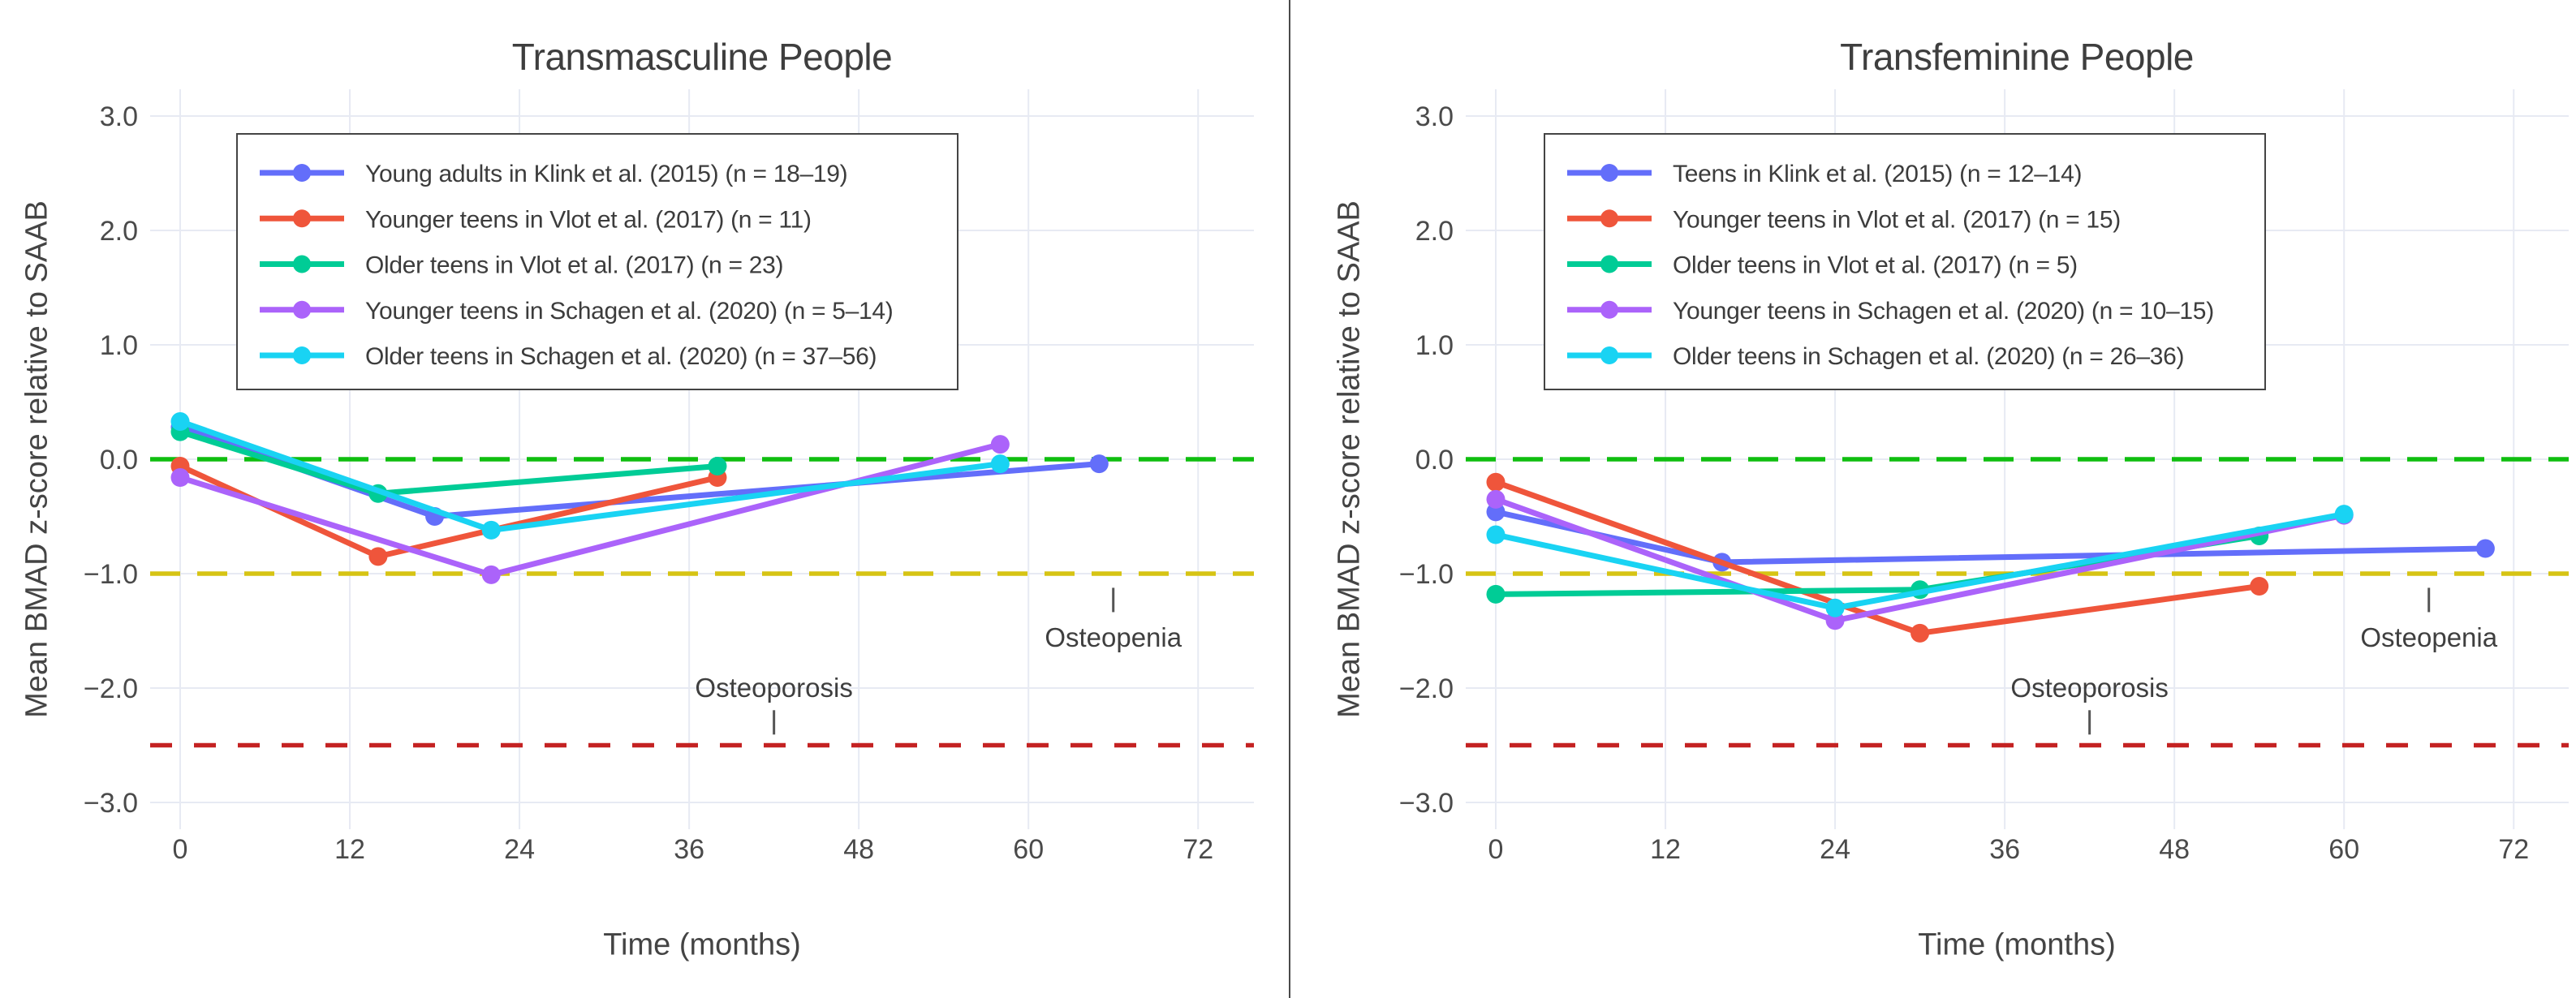 The image size is (2576, 998). What do you see at coordinates (2017, 945) in the screenshot?
I see `x-axis-title-transfeminine: Time (months)` at bounding box center [2017, 945].